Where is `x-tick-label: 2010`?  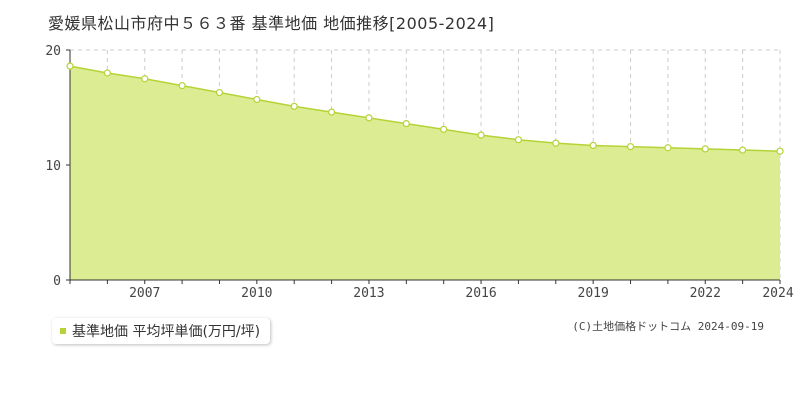
x-tick-label: 2010 is located at coordinates (256, 293).